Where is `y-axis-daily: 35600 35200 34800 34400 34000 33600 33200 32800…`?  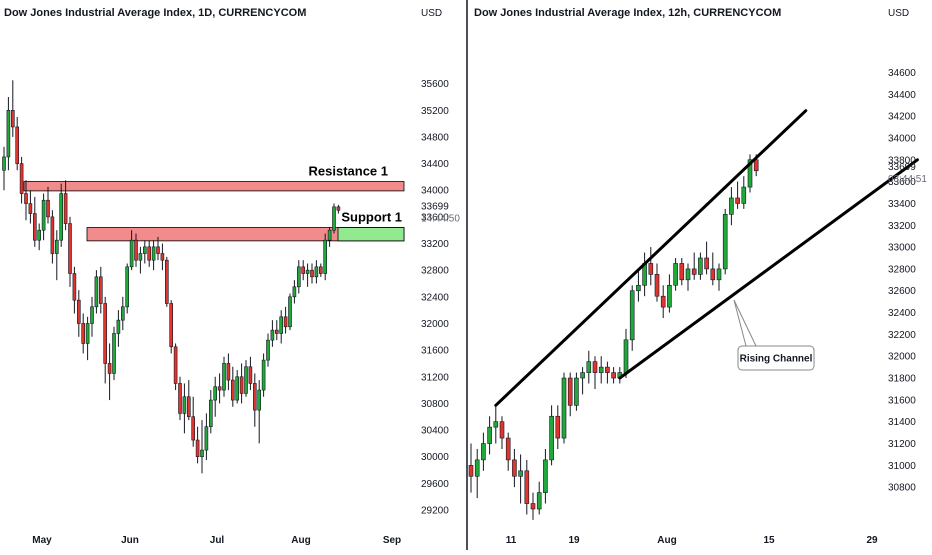 y-axis-daily: 35600 35200 34800 34400 34000 33600 33200 32800… is located at coordinates (435, 297).